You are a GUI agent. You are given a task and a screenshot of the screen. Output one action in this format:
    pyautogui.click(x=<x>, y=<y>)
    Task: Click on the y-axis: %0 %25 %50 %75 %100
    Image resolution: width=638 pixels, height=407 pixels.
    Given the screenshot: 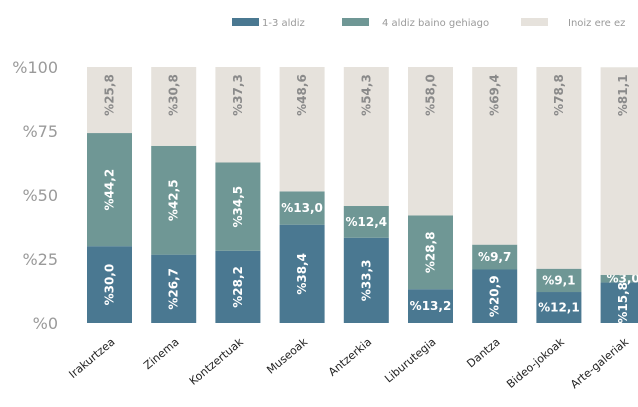 What is the action you would take?
    pyautogui.click(x=35, y=195)
    